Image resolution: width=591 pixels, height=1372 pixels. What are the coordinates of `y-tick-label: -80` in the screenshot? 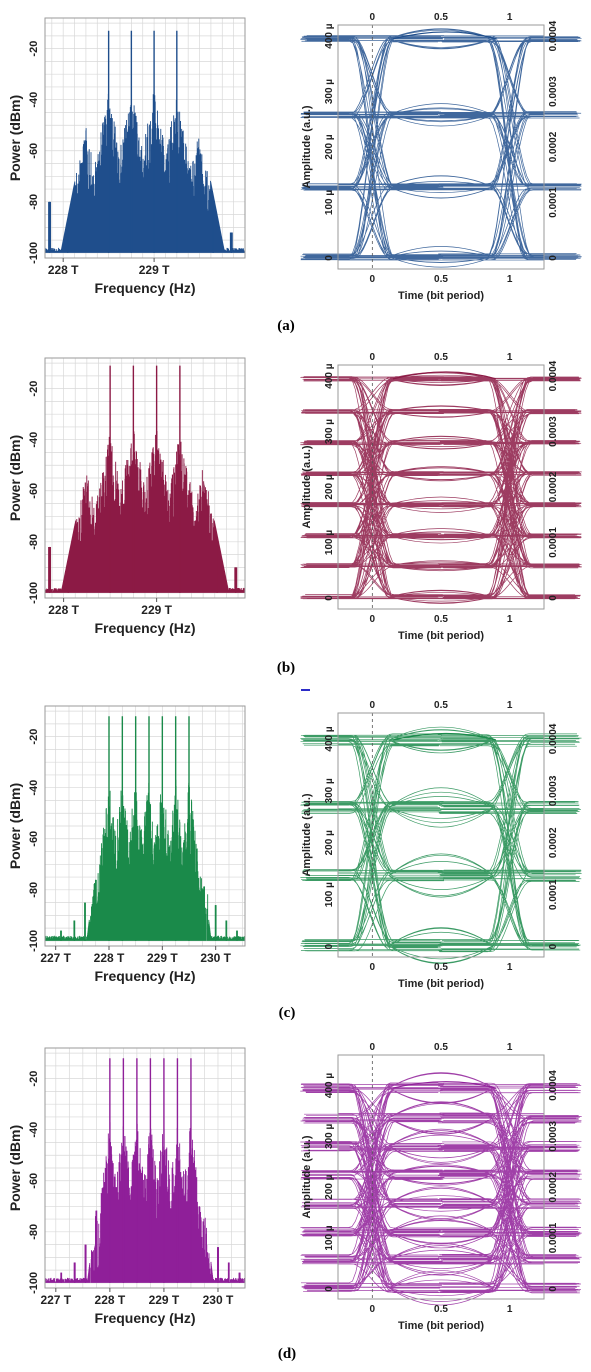 It's located at (34, 202).